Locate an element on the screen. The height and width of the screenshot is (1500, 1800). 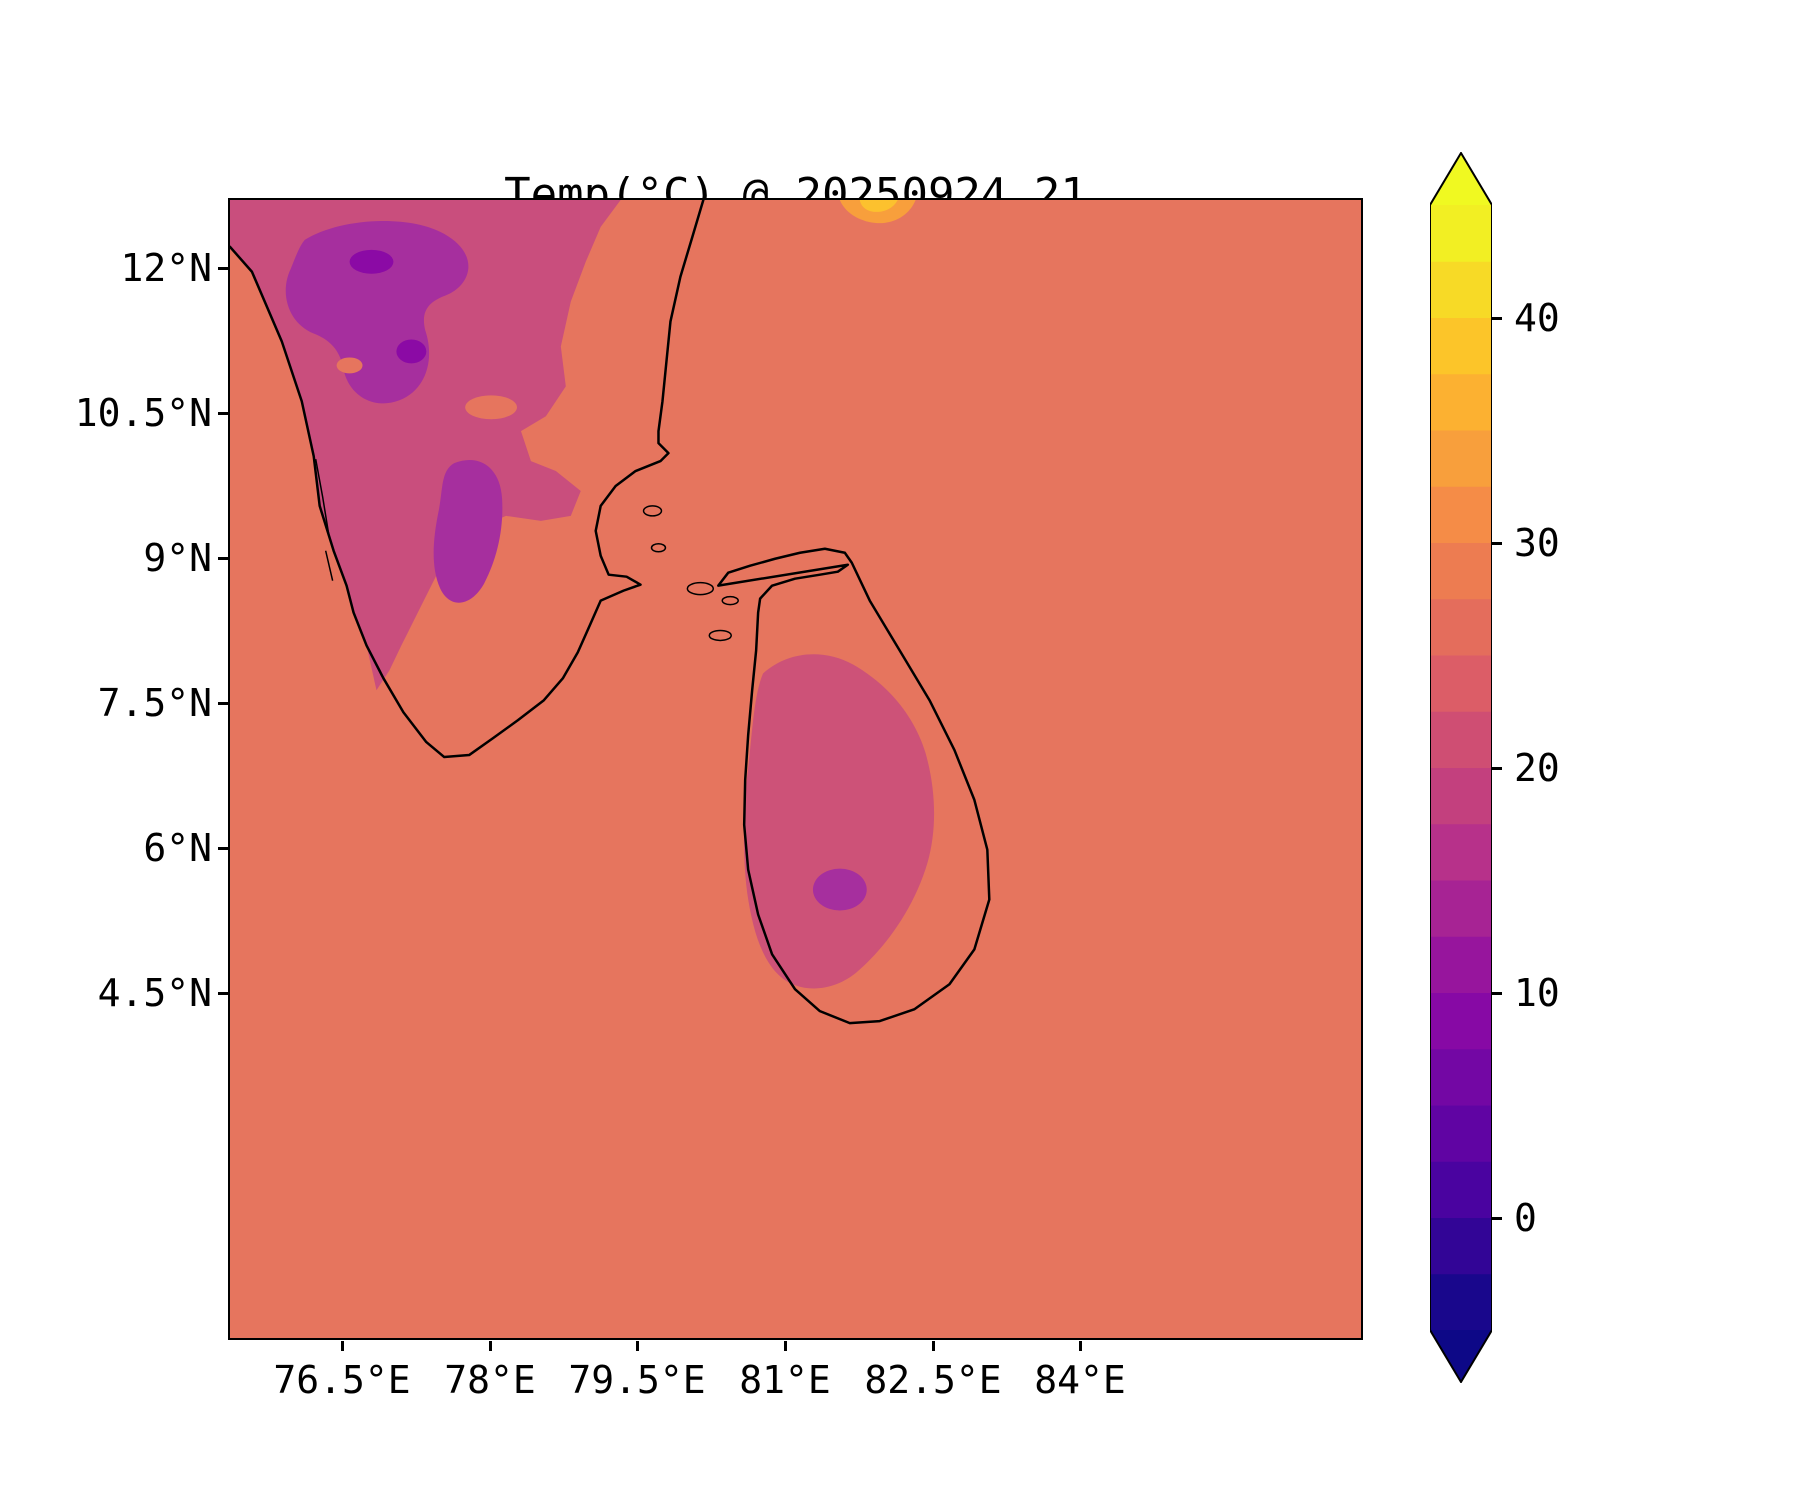
colorbar-tick-label: 0 is located at coordinates (1525, 1218).